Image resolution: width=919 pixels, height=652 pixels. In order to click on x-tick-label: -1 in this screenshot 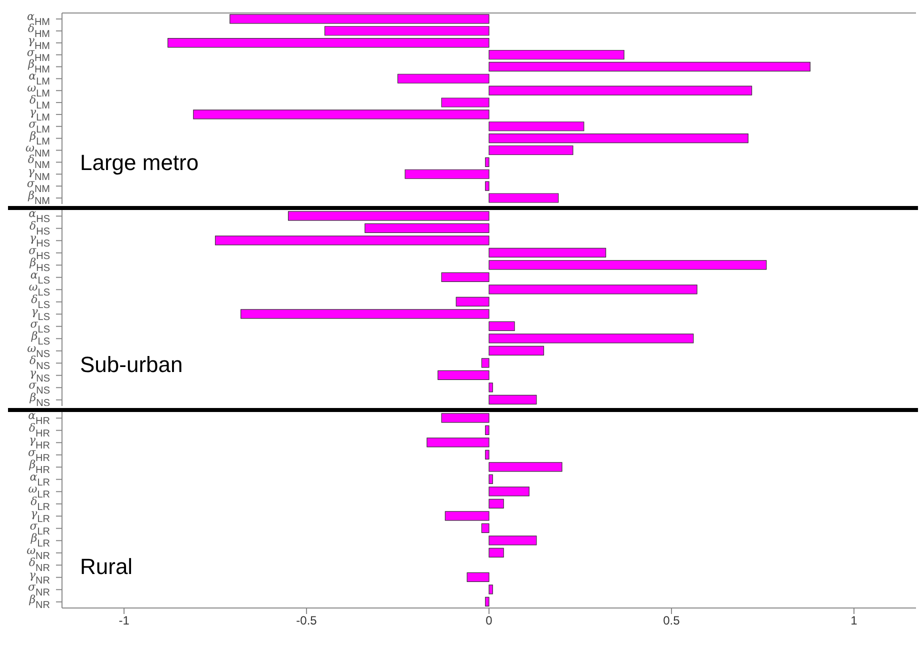, I will do `click(124, 621)`.